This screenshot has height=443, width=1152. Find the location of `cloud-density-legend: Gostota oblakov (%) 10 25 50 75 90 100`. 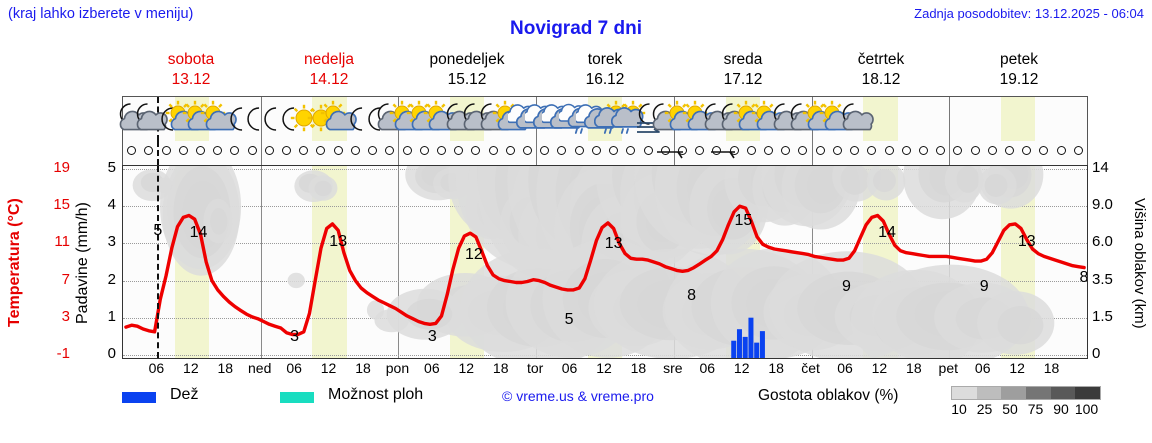

cloud-density-legend: Gostota oblakov (%) 10 25 50 75 90 100 is located at coordinates (953, 404).